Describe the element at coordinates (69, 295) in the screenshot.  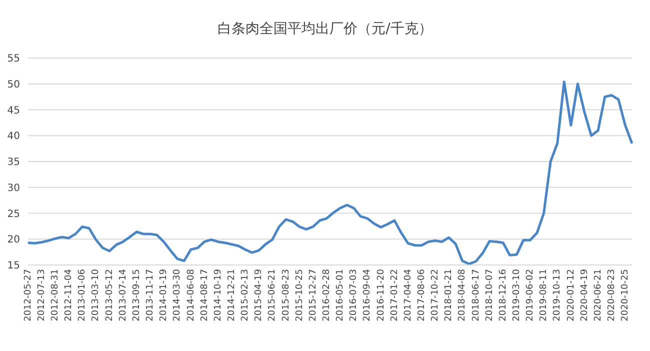
I see `x-tick-label: 2012-11-04` at that location.